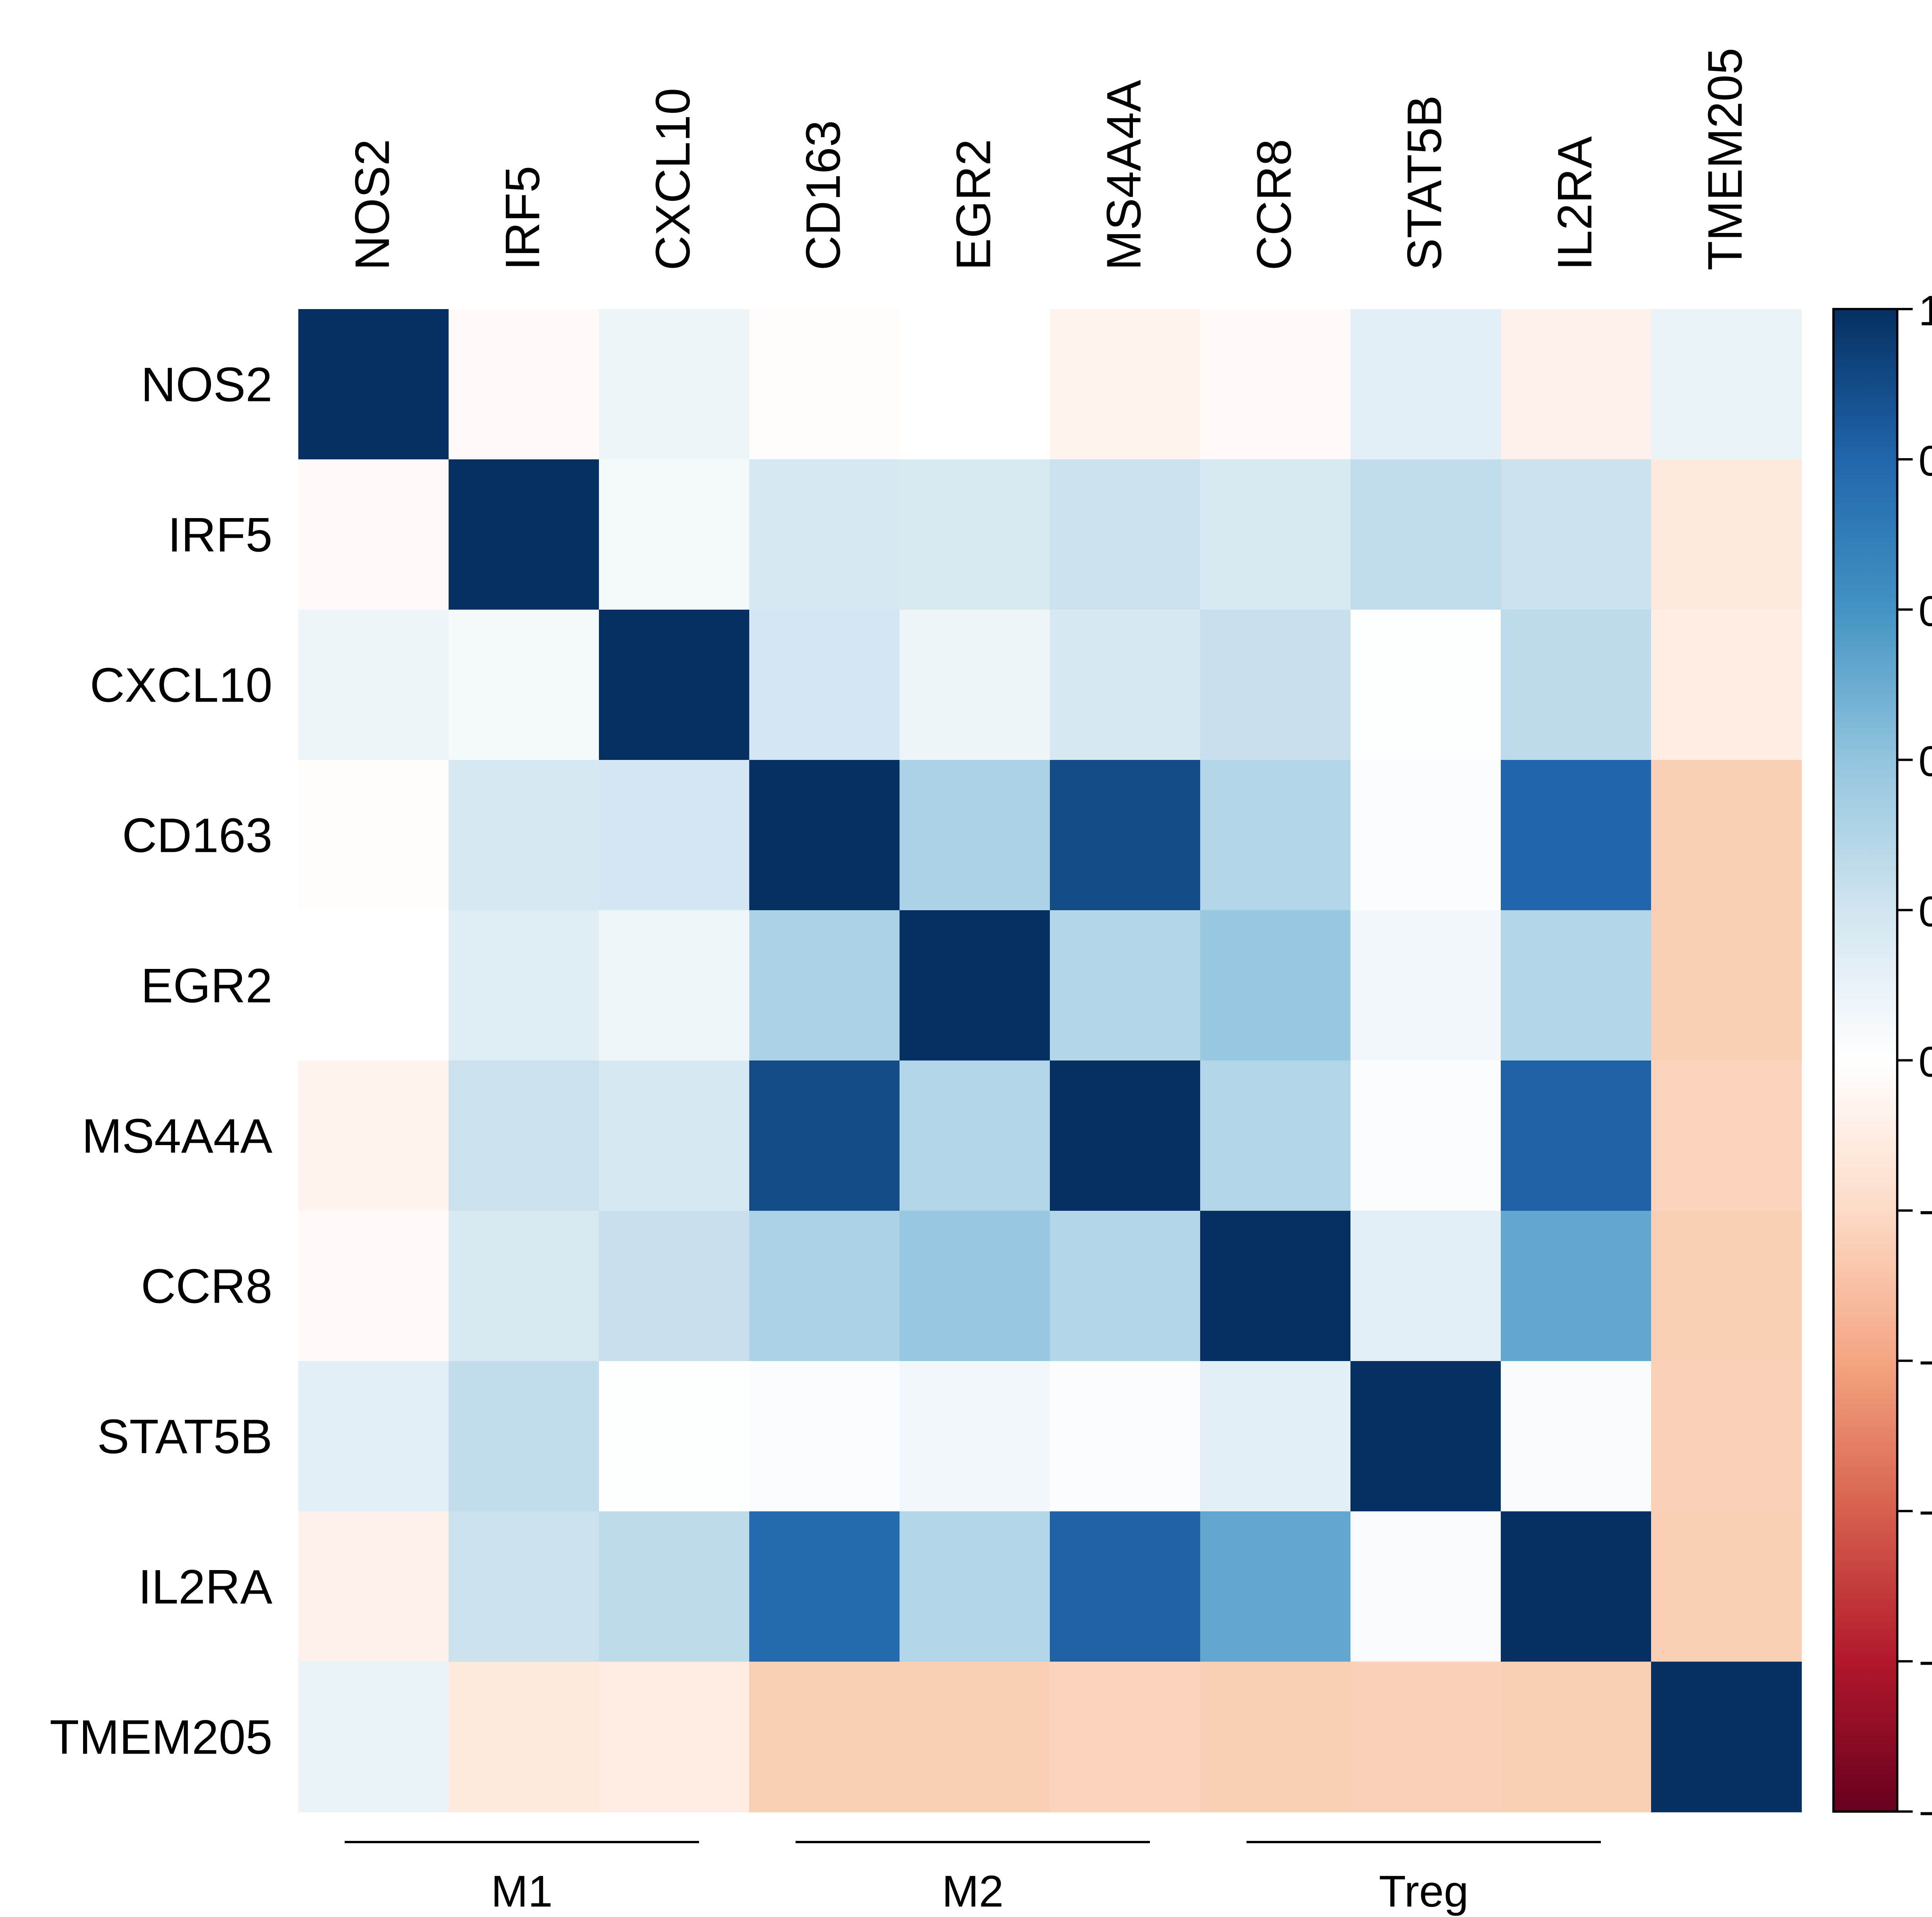 Image resolution: width=1932 pixels, height=1917 pixels. I want to click on heatmap-cell-tmem205-irf5, so click(524, 1737).